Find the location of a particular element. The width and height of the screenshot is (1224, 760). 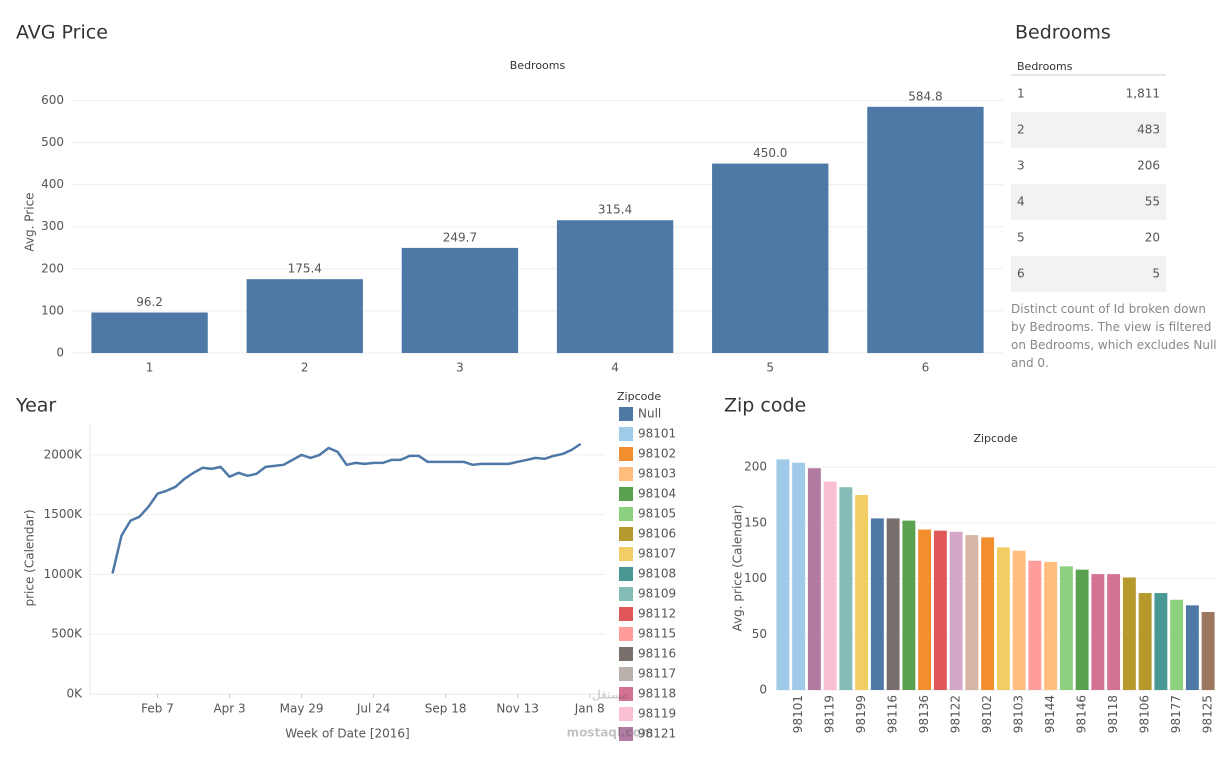

chart-title: Year is located at coordinates (35, 406).